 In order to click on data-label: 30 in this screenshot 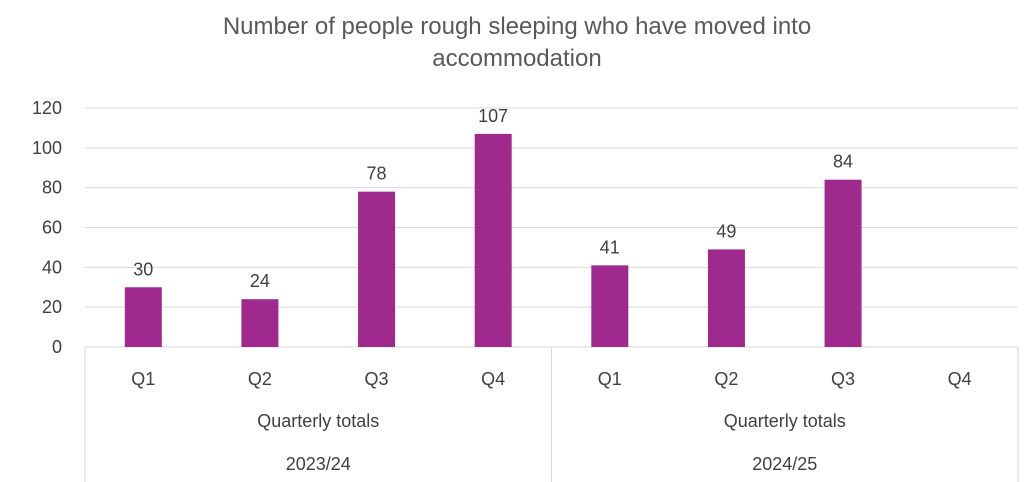, I will do `click(143, 269)`.